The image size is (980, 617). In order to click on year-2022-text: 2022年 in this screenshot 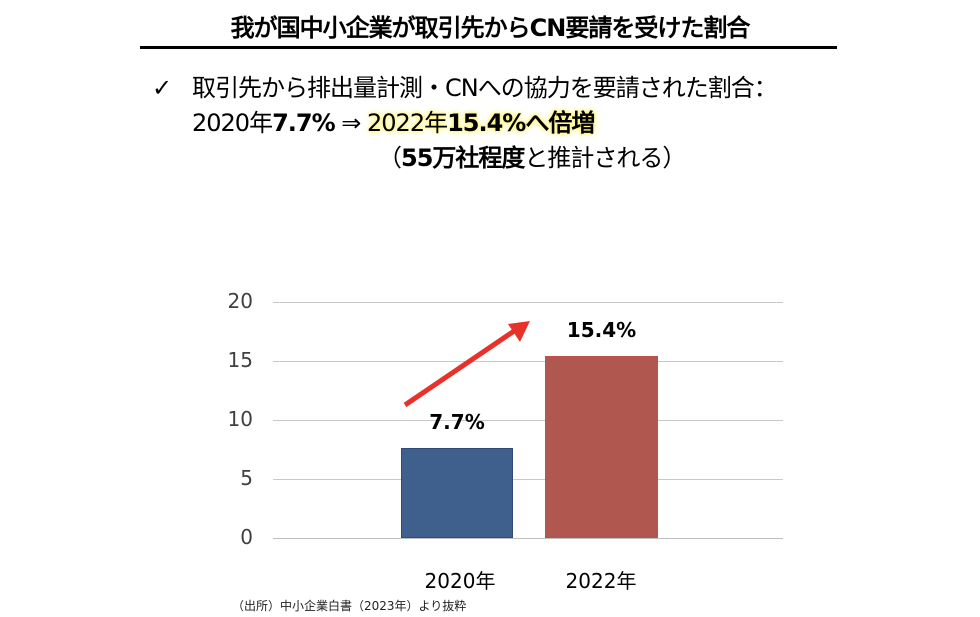, I will do `click(407, 123)`.